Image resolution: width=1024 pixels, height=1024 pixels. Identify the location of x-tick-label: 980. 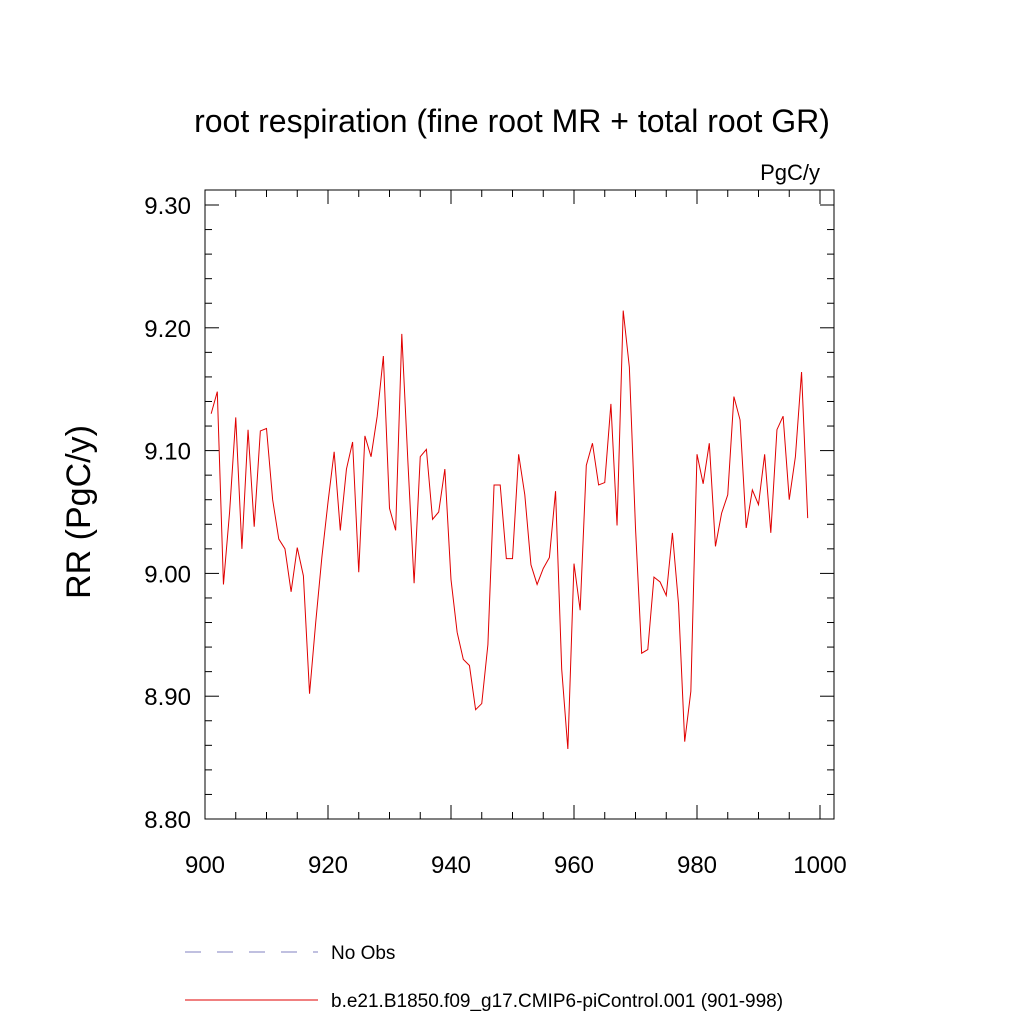
(697, 865).